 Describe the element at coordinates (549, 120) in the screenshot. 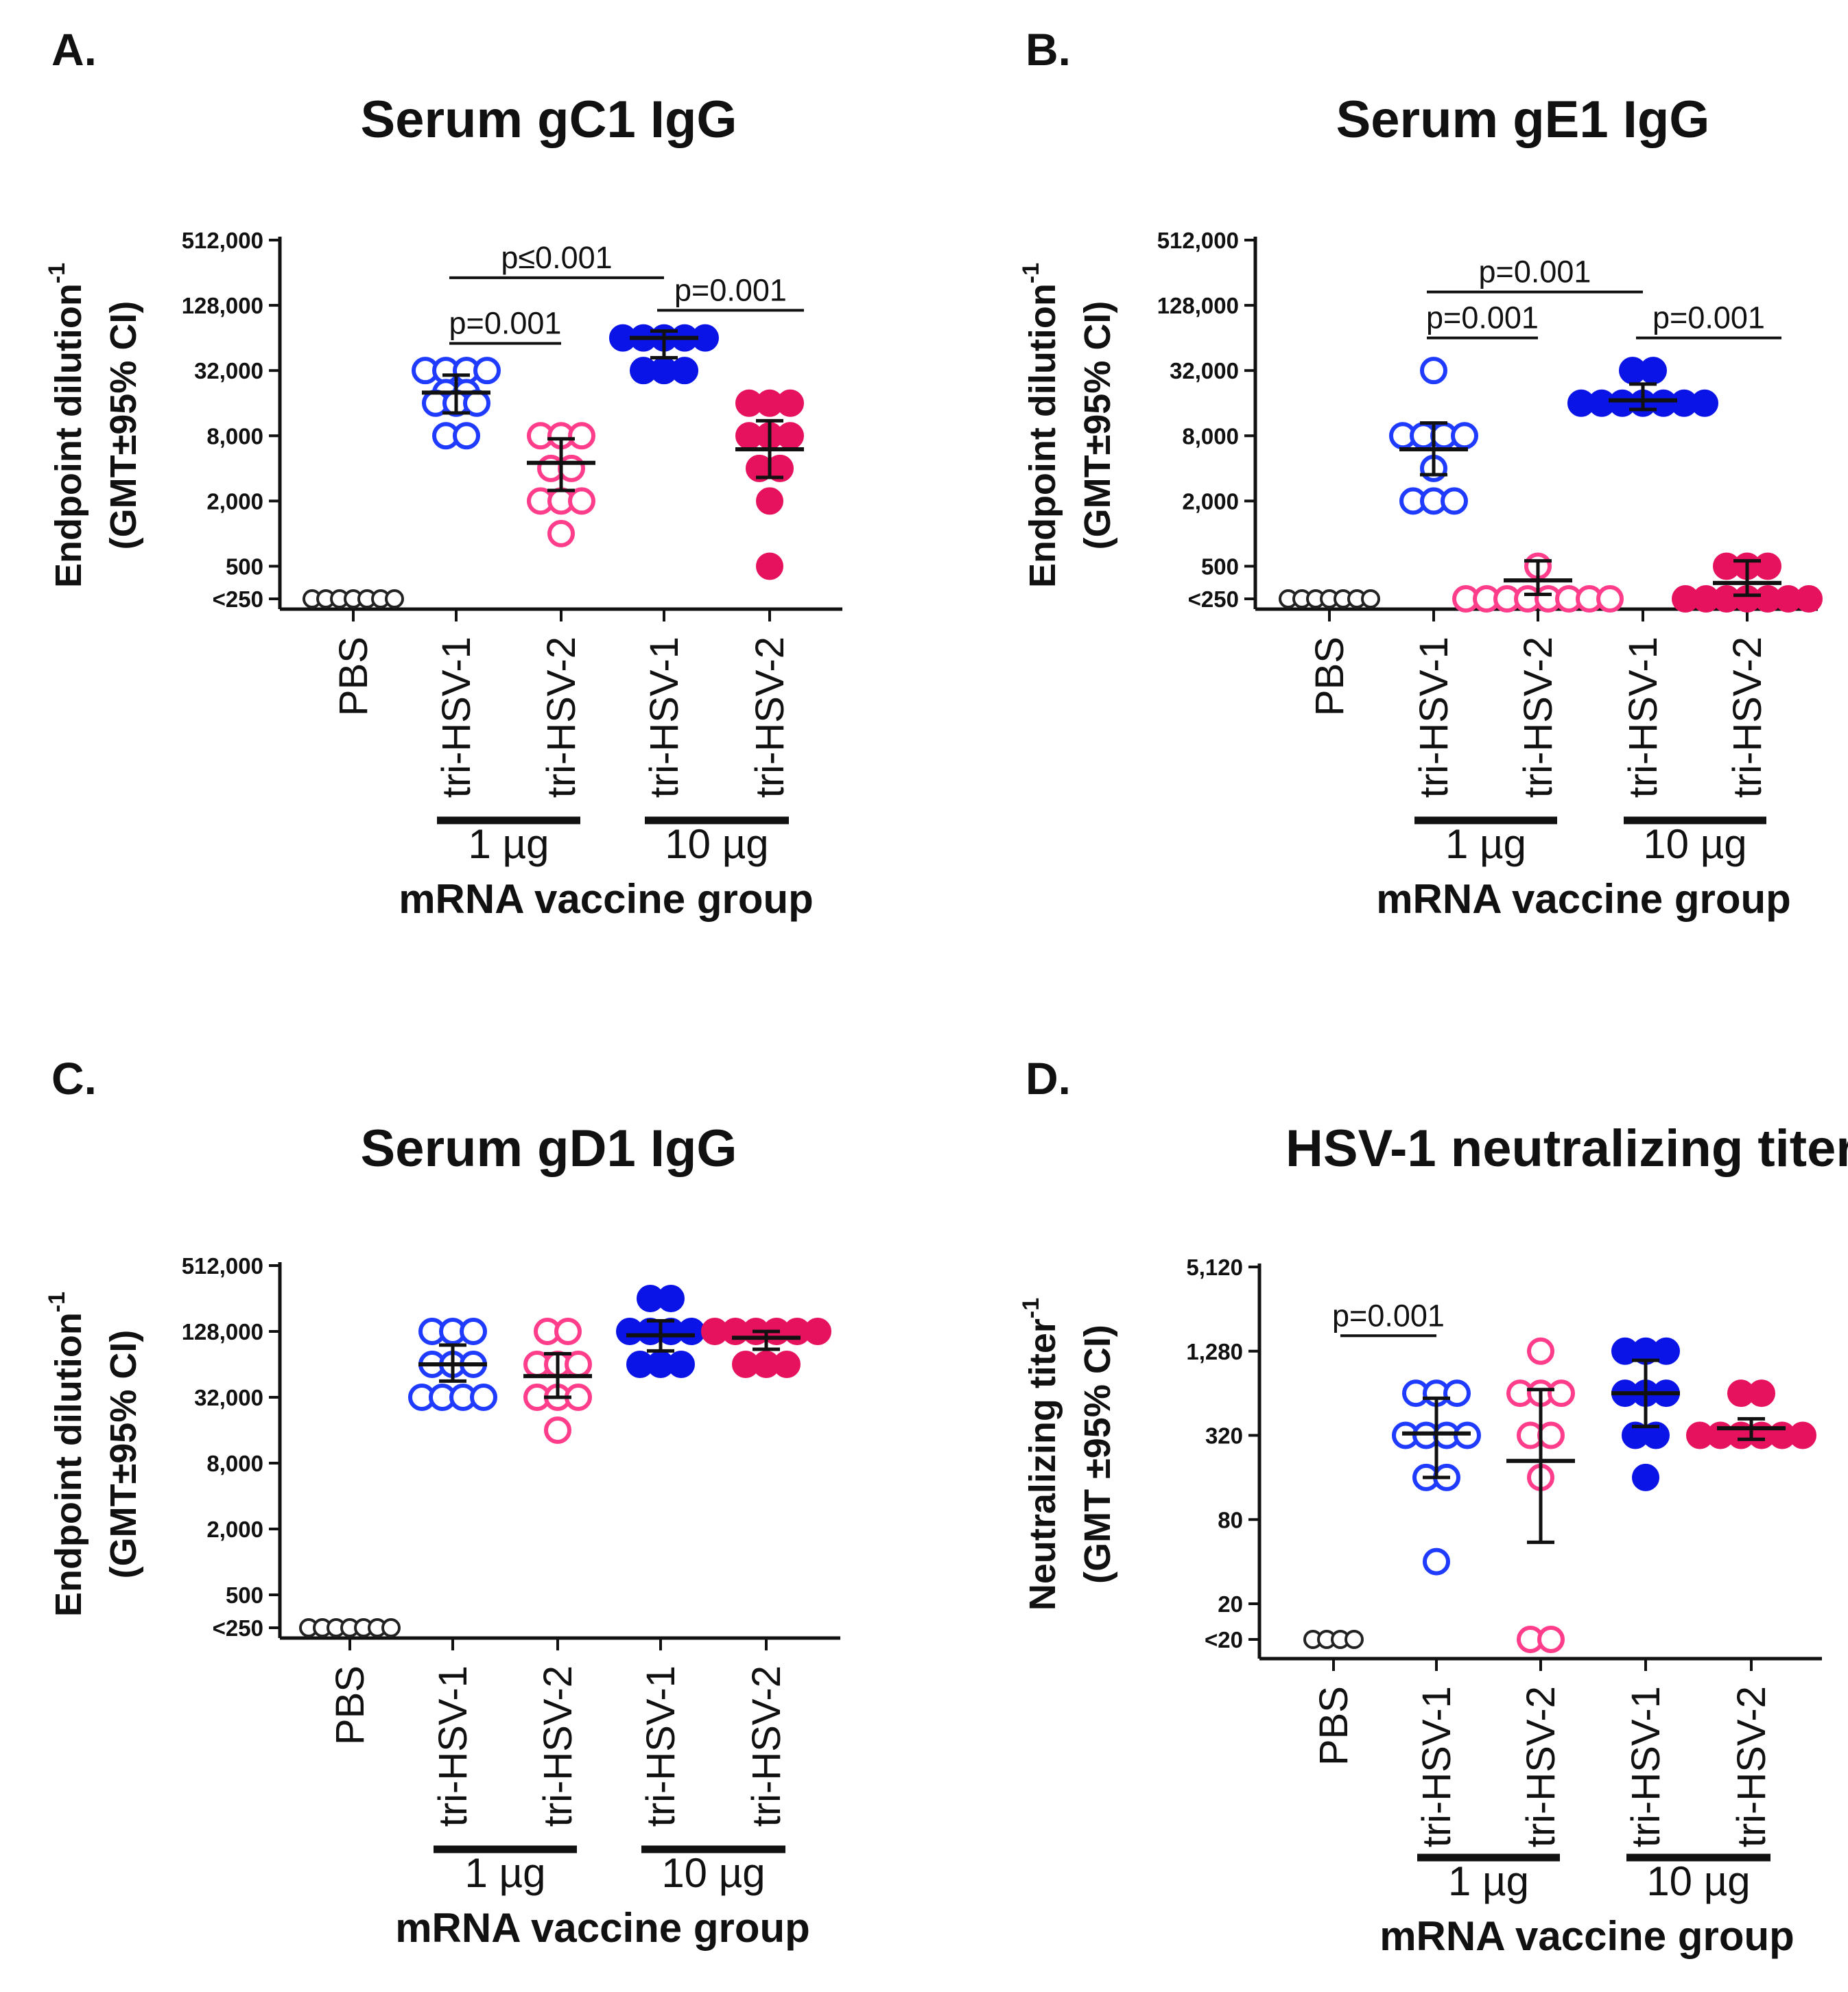

I see `chart-title: Serum gC1 IgG` at that location.